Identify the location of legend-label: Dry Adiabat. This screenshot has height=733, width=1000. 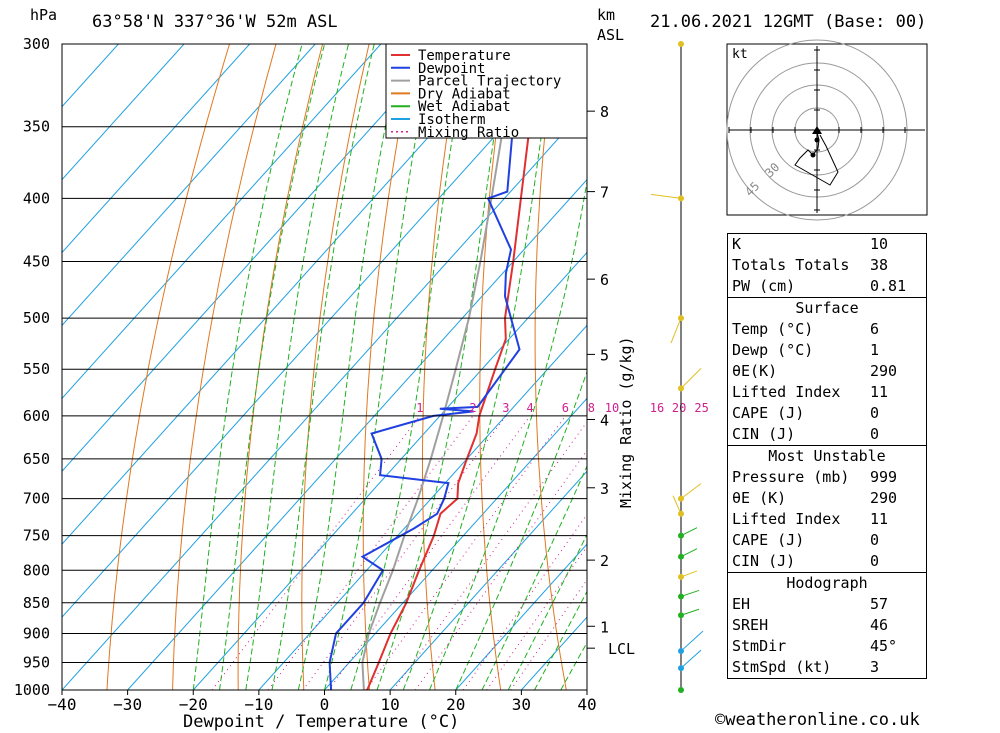
(464, 94).